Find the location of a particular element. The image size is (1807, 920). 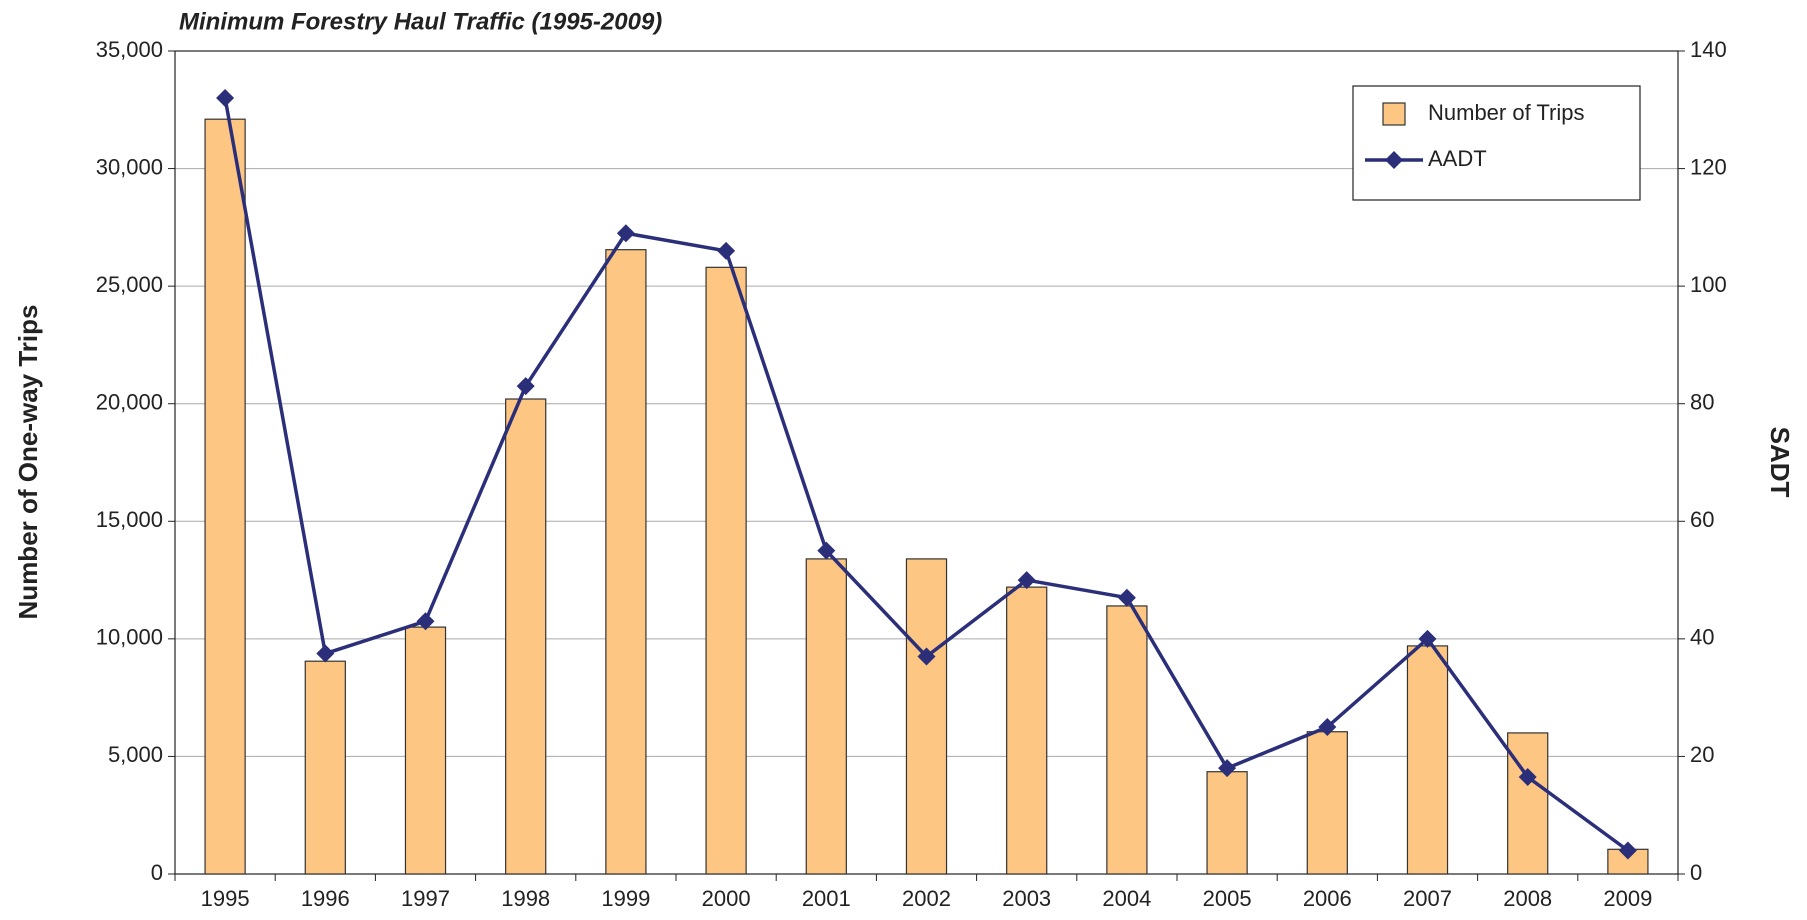

y-tick-label: 20,000 is located at coordinates (129, 402).